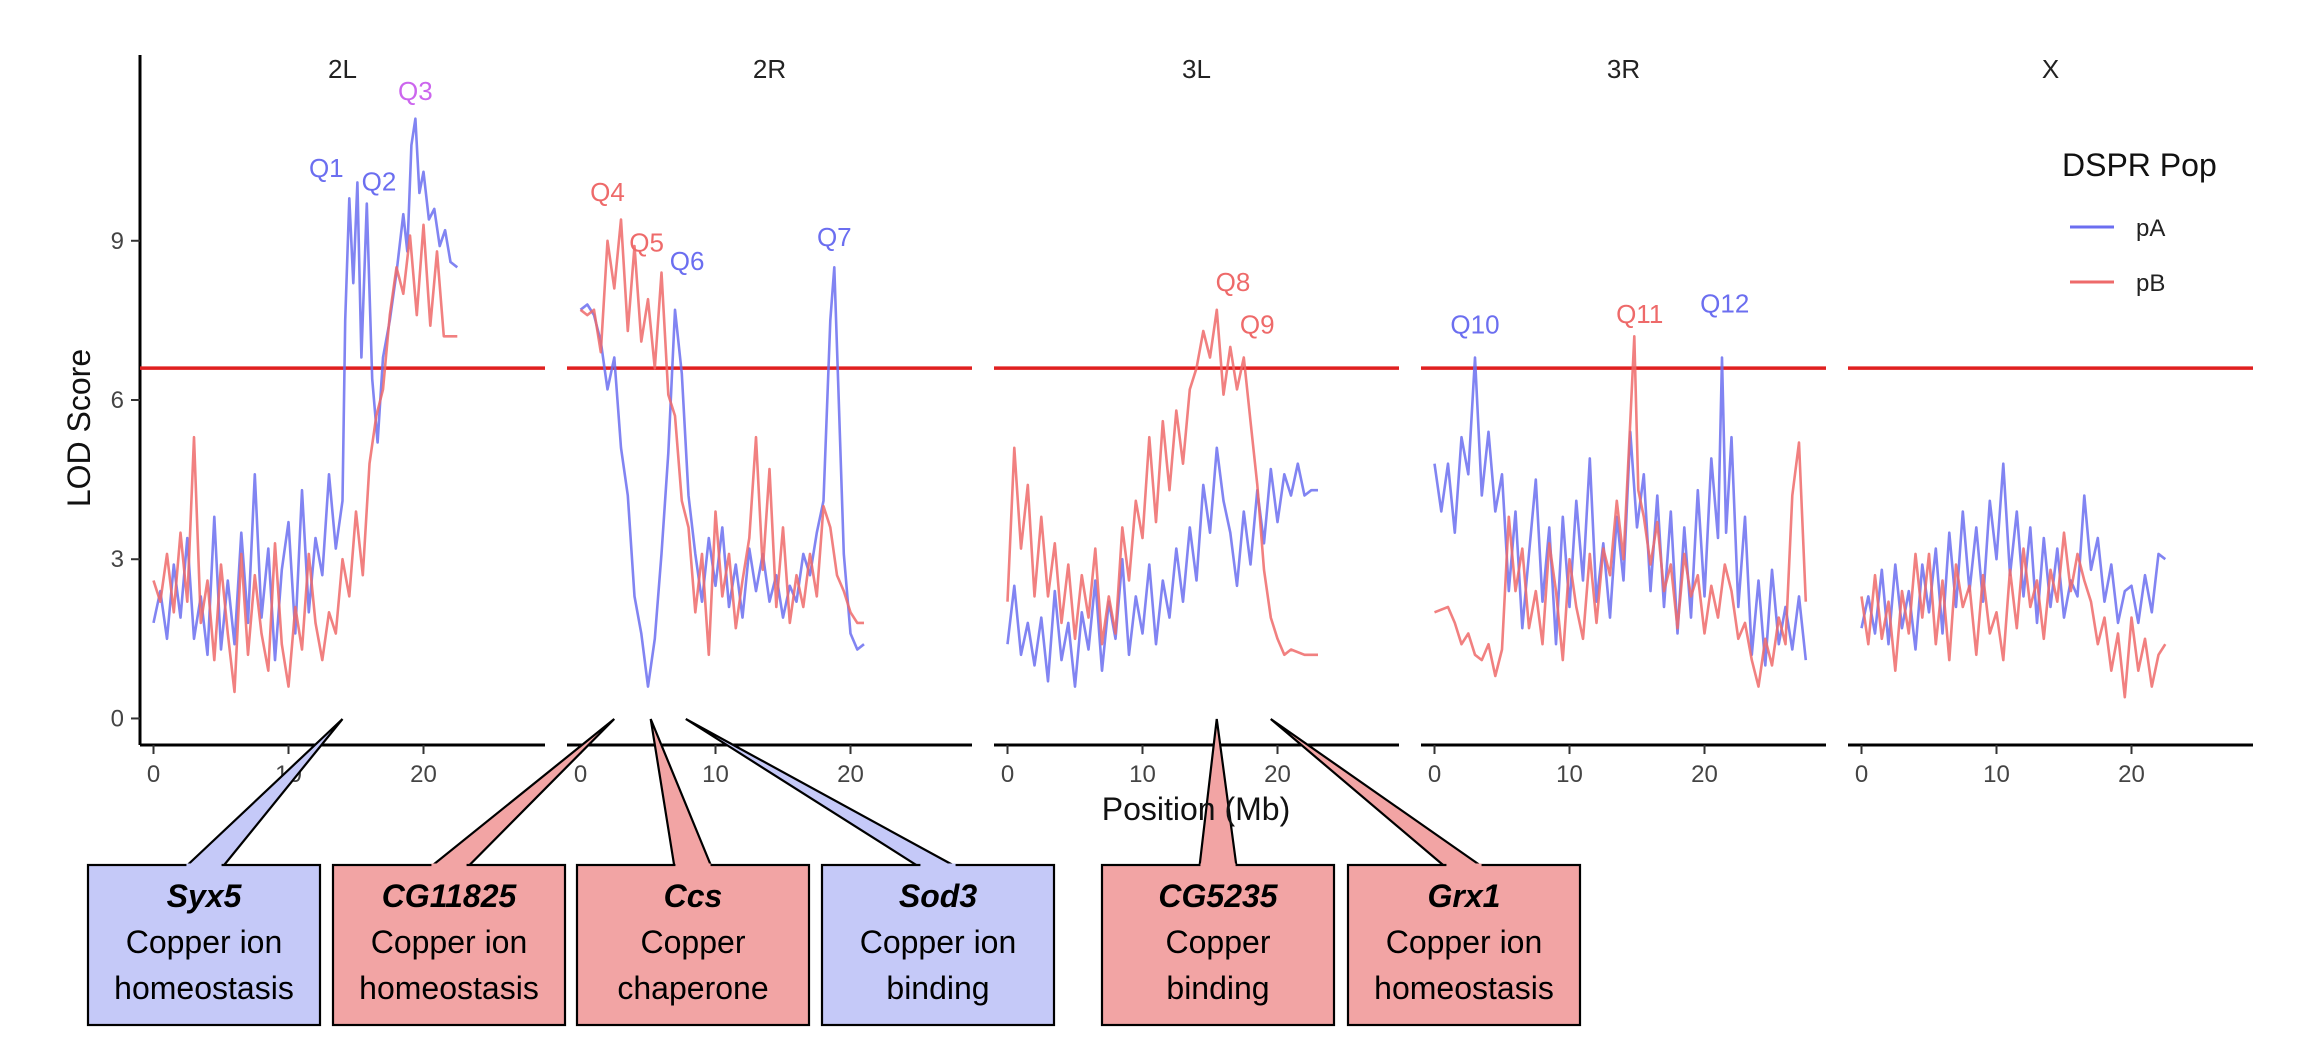 The width and height of the screenshot is (2298, 1054). I want to click on callout-line-2: chaperone, so click(692, 988).